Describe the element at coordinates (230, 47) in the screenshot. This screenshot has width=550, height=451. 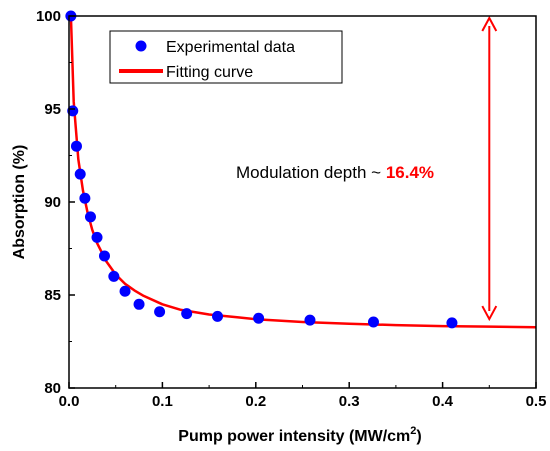
I see `legend-label-experimental: Experimental data` at that location.